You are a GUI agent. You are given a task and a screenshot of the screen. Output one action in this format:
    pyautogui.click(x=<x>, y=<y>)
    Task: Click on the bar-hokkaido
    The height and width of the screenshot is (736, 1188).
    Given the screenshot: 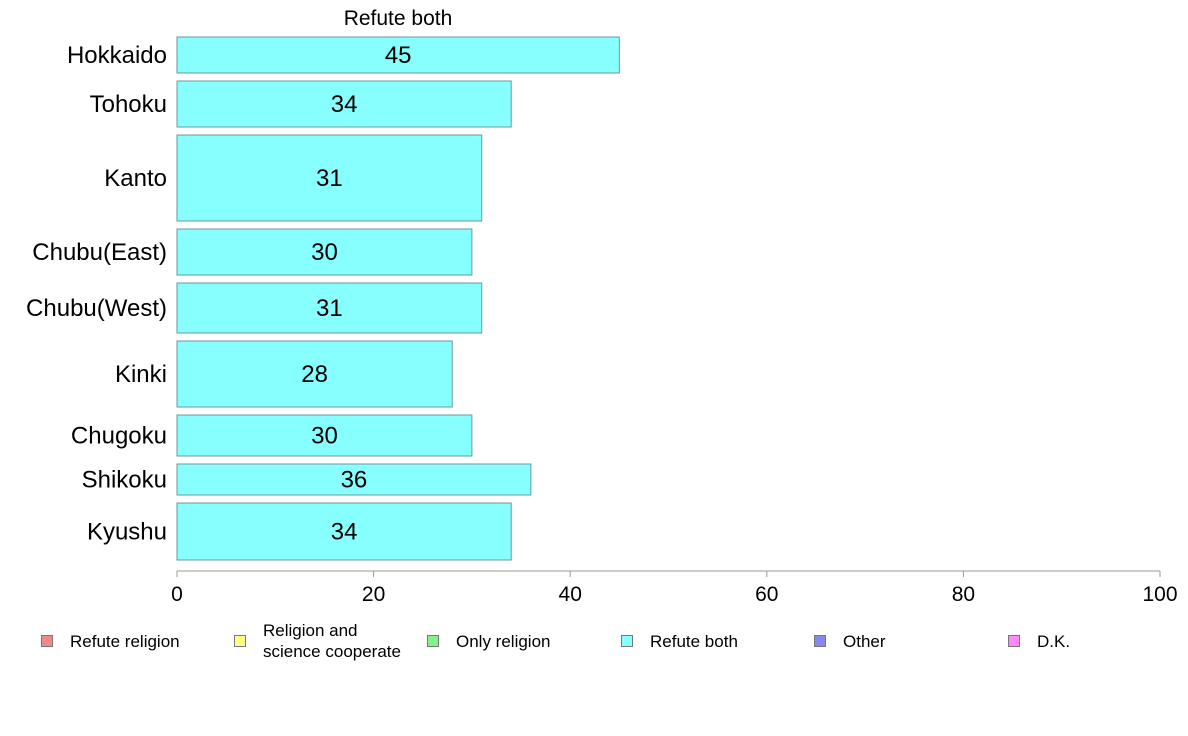 What is the action you would take?
    pyautogui.click(x=398, y=55)
    